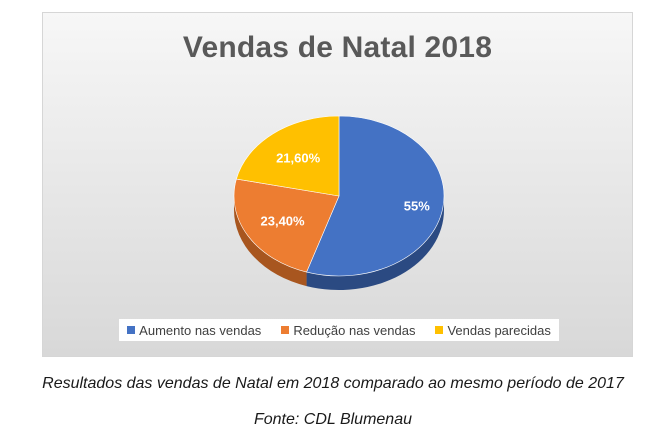  What do you see at coordinates (499, 330) in the screenshot?
I see `legend-label: Vendas parecidas` at bounding box center [499, 330].